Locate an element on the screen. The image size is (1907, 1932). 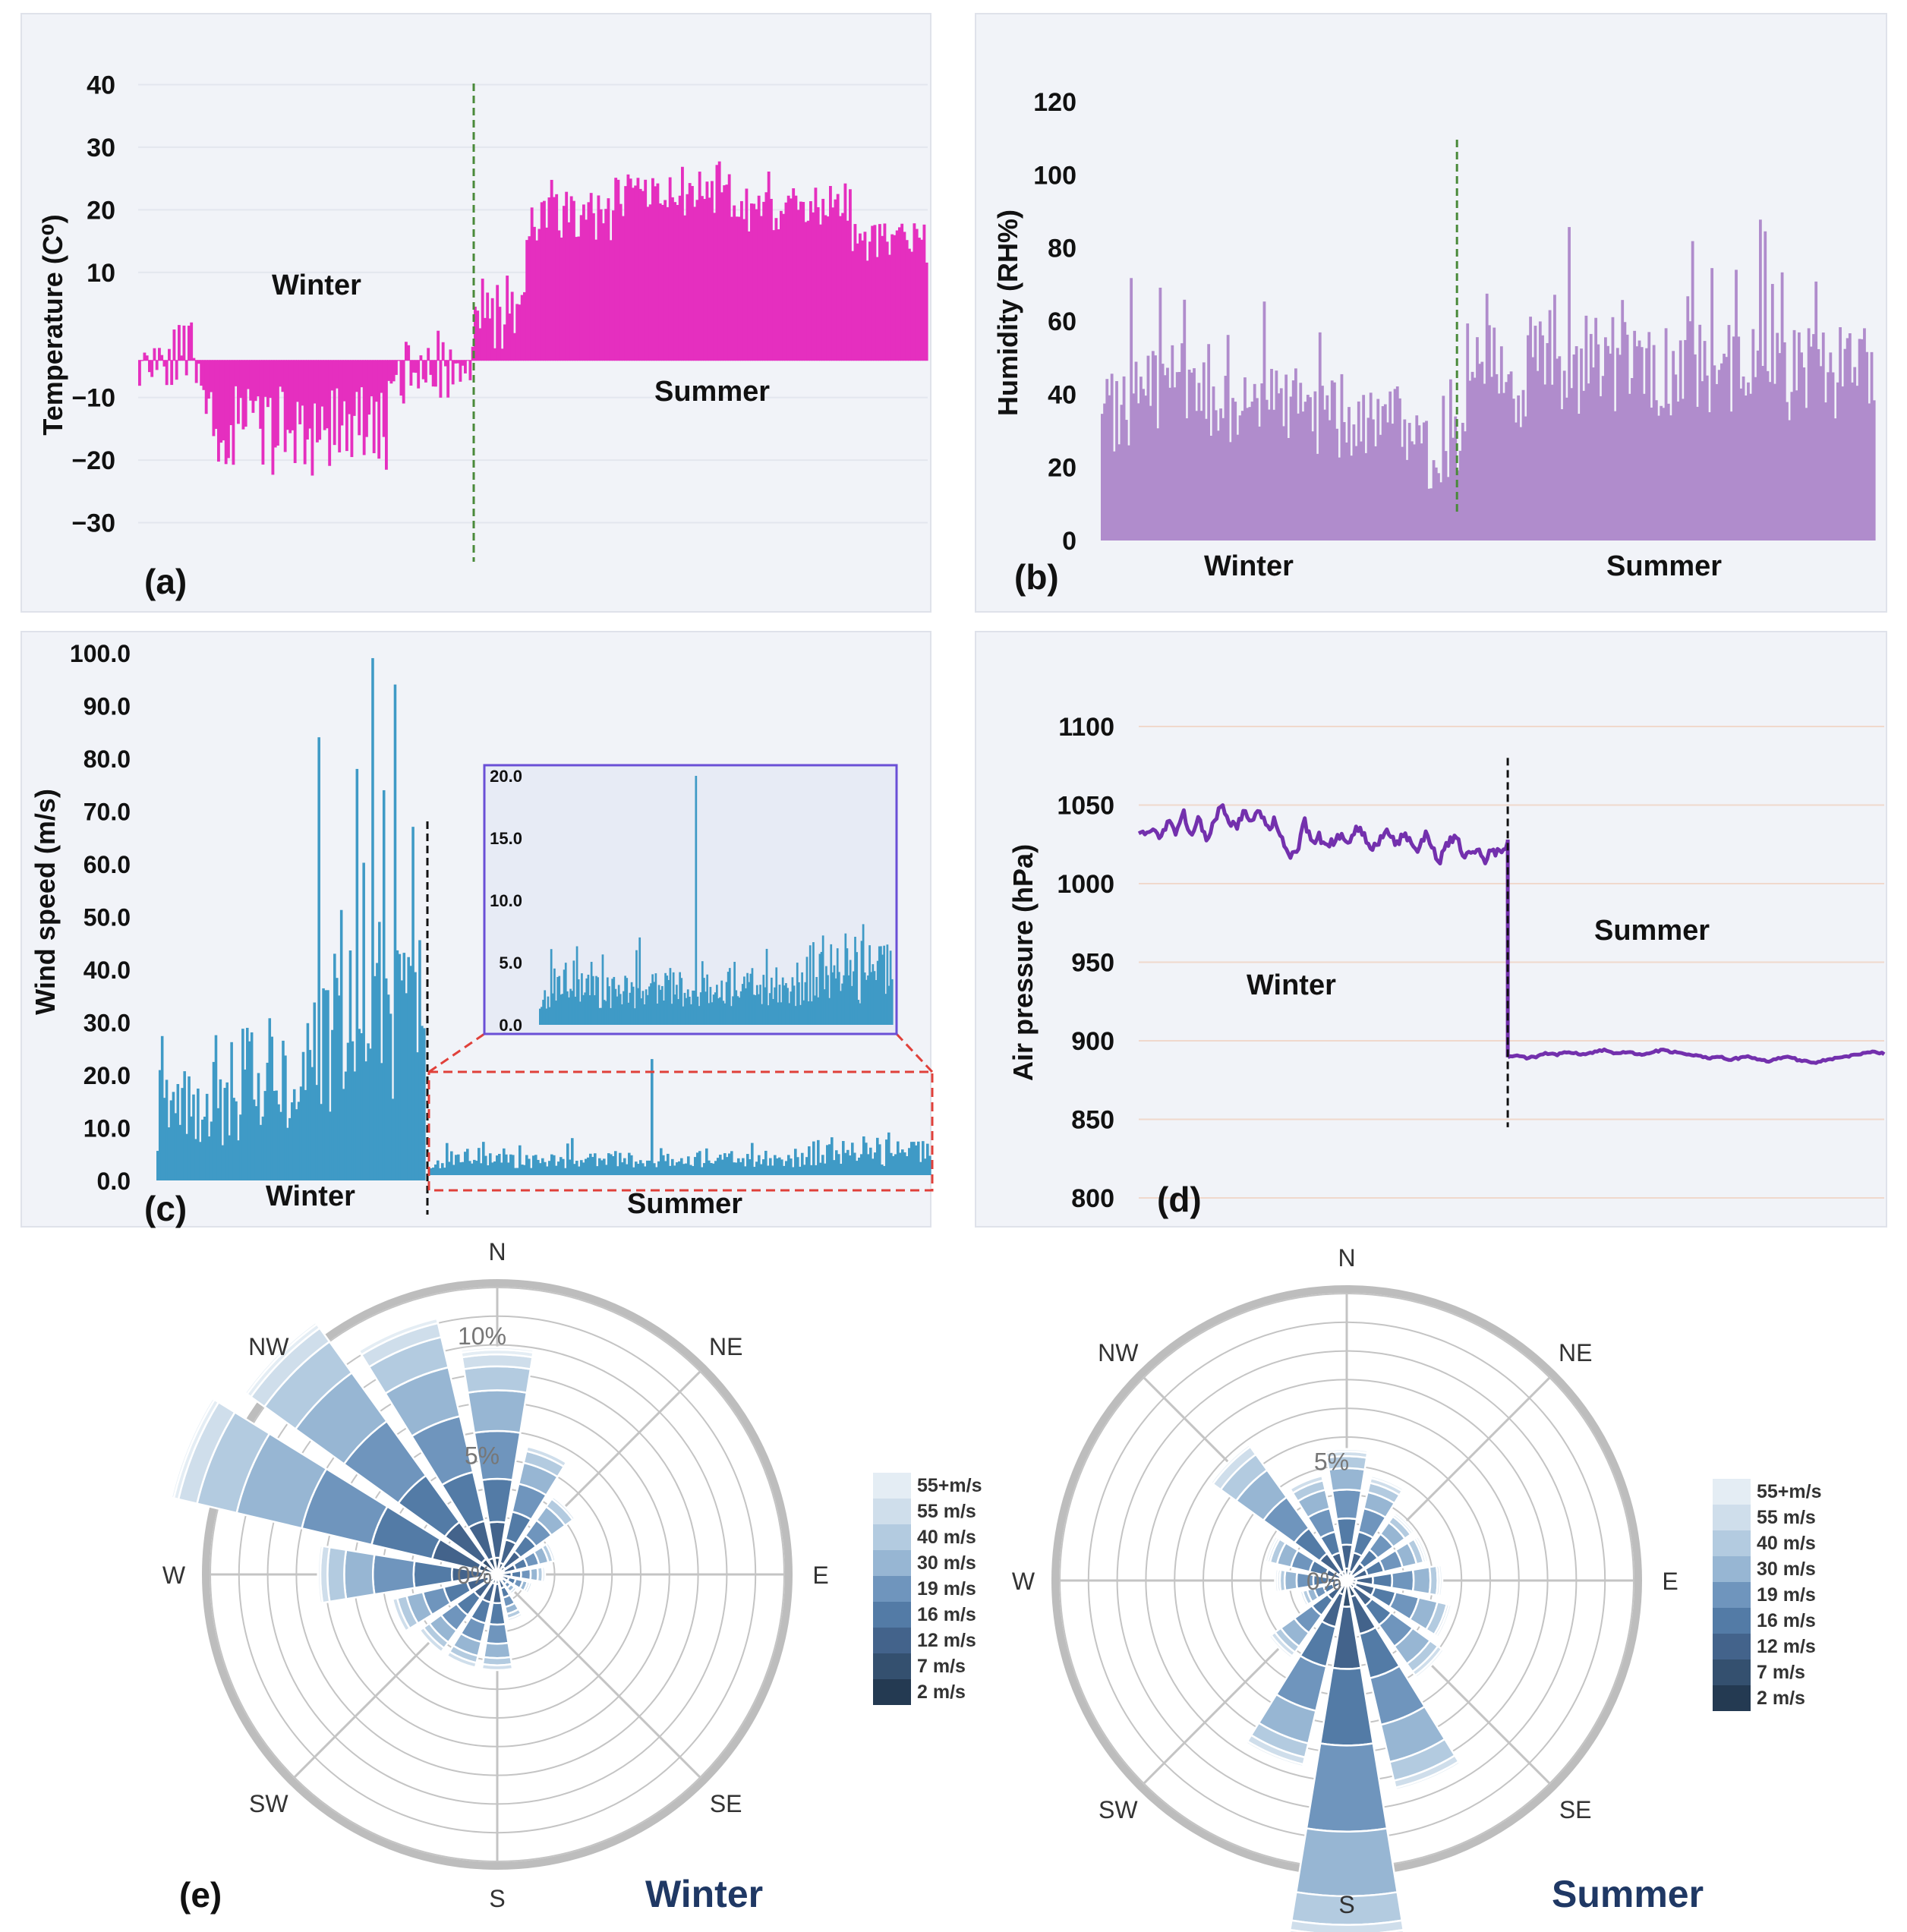
wind-rose-title-winter: Winter is located at coordinates (704, 1894).